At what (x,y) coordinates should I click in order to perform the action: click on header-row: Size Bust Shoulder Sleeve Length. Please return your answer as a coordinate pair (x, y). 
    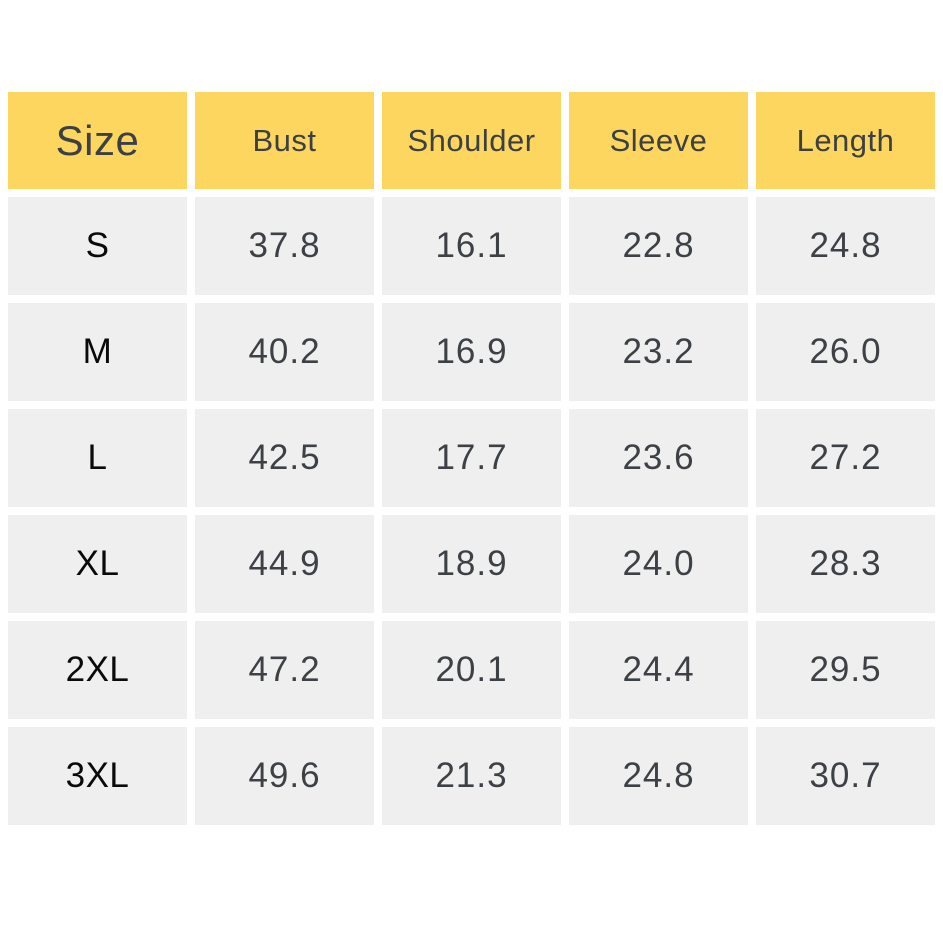
    Looking at the image, I should click on (471, 140).